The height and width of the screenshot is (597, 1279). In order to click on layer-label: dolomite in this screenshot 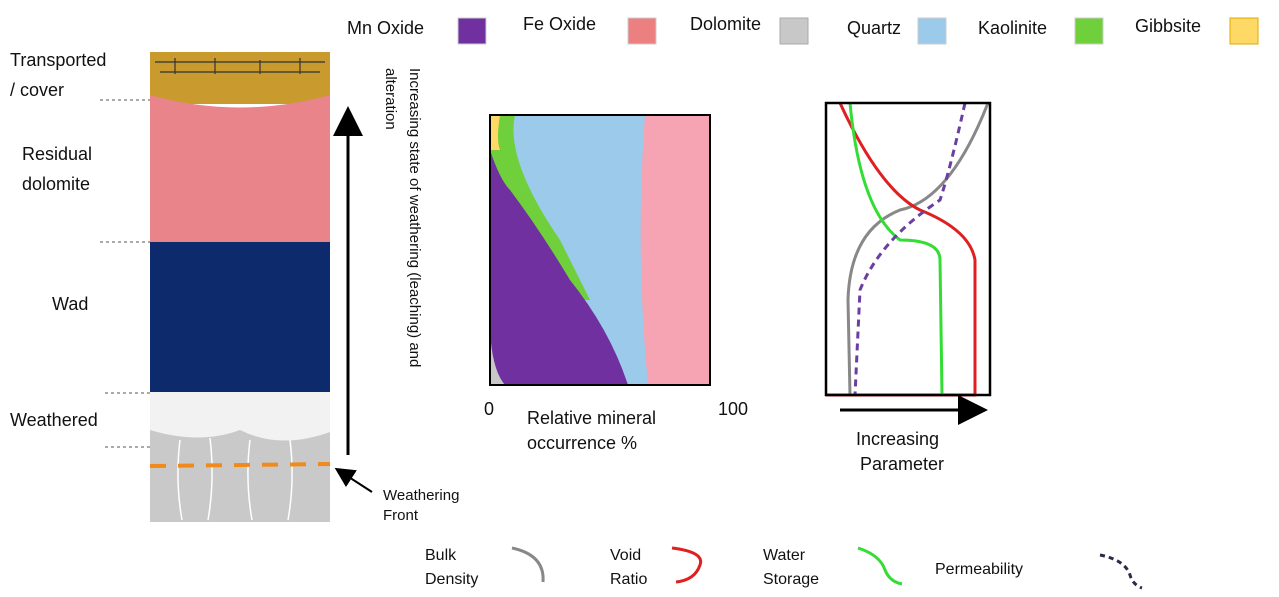, I will do `click(56, 184)`.